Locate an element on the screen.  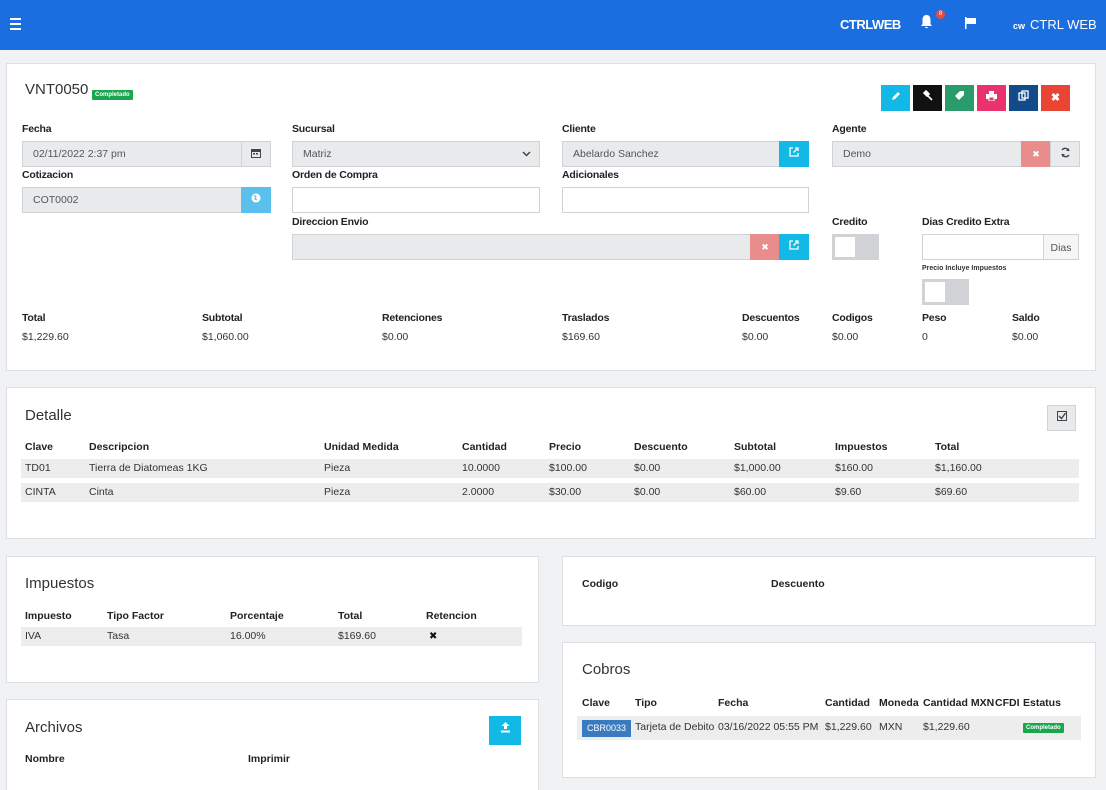
archivos-header-nombre: Nombre is located at coordinates (45, 759).